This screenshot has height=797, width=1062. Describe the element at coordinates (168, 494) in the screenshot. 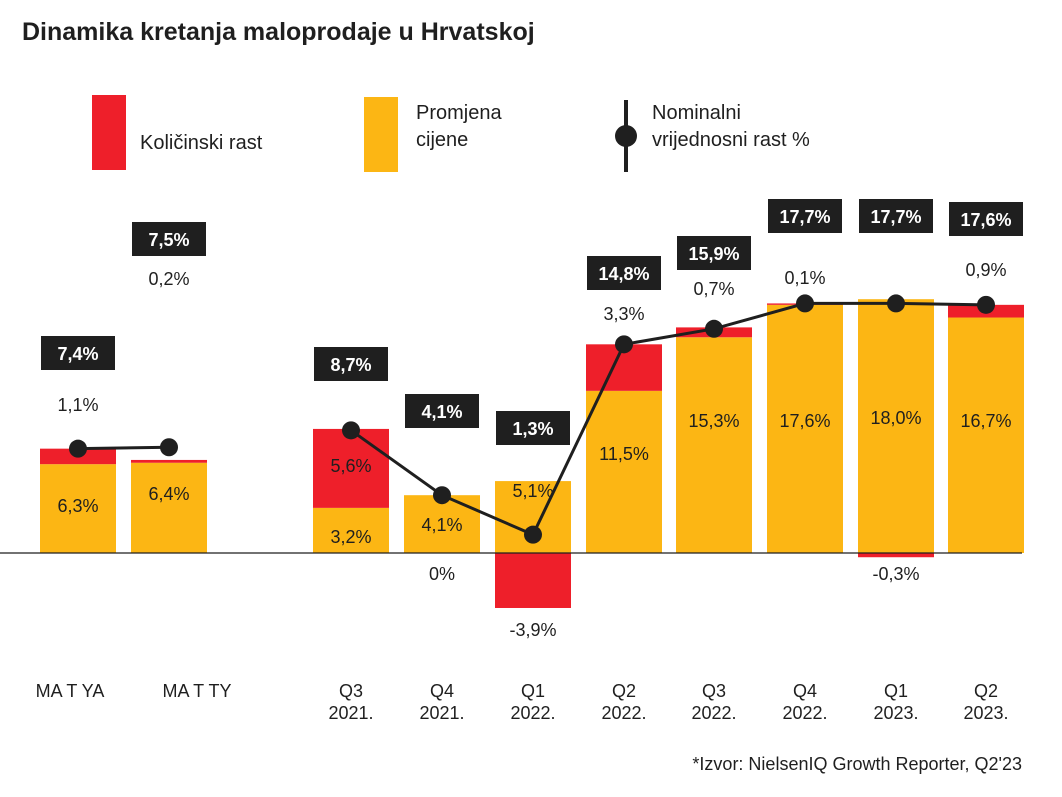

I see `price-label-1: 6,4%` at that location.